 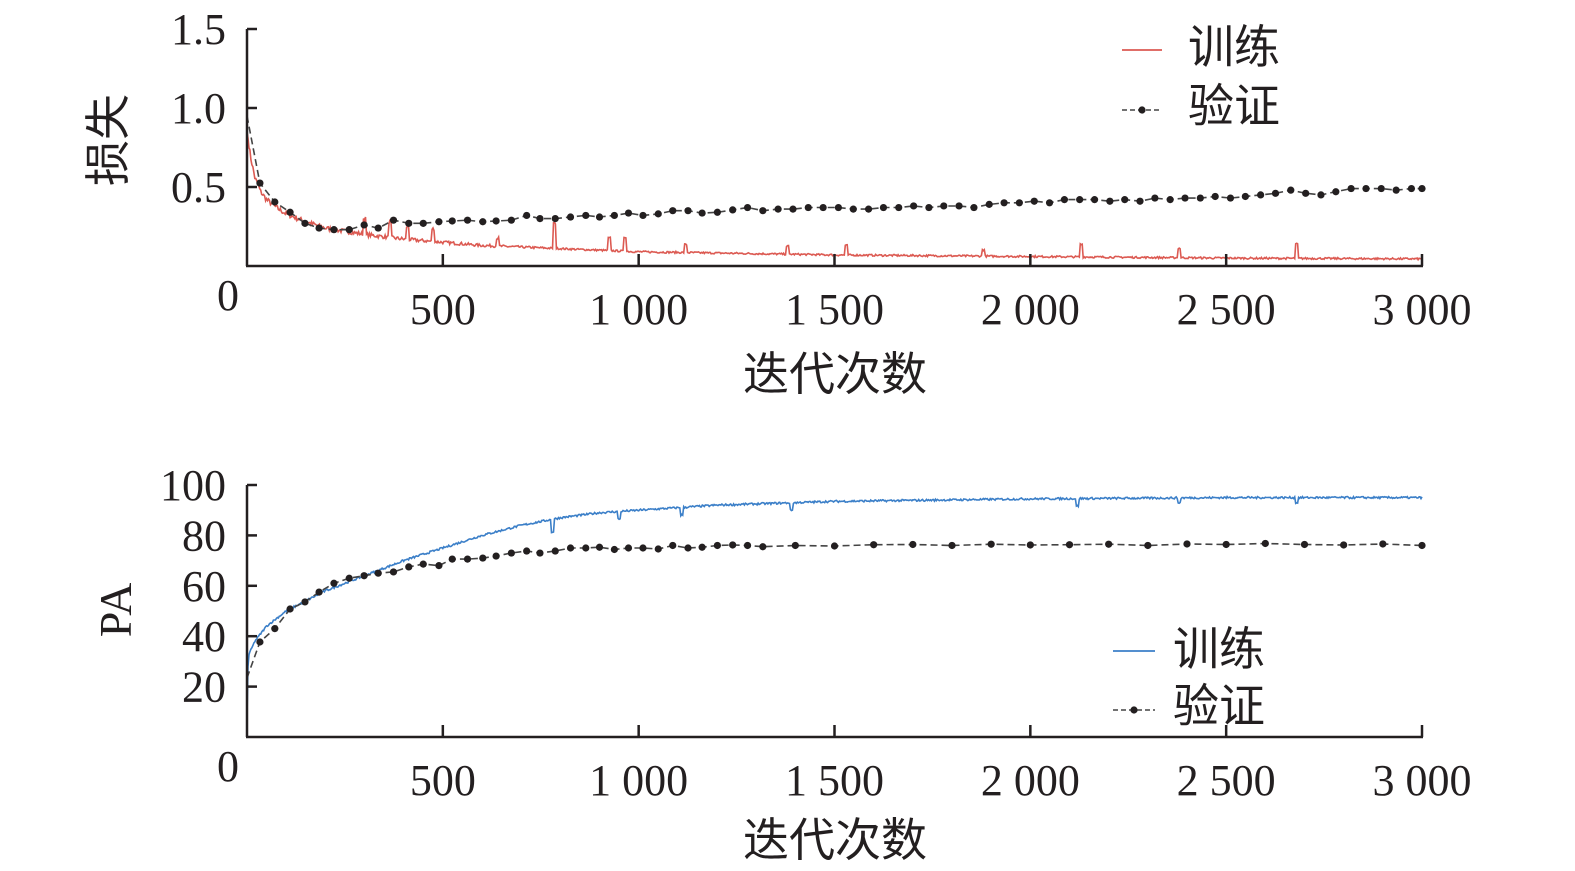 I want to click on x-tick-label: 1 000, so click(x=638, y=309).